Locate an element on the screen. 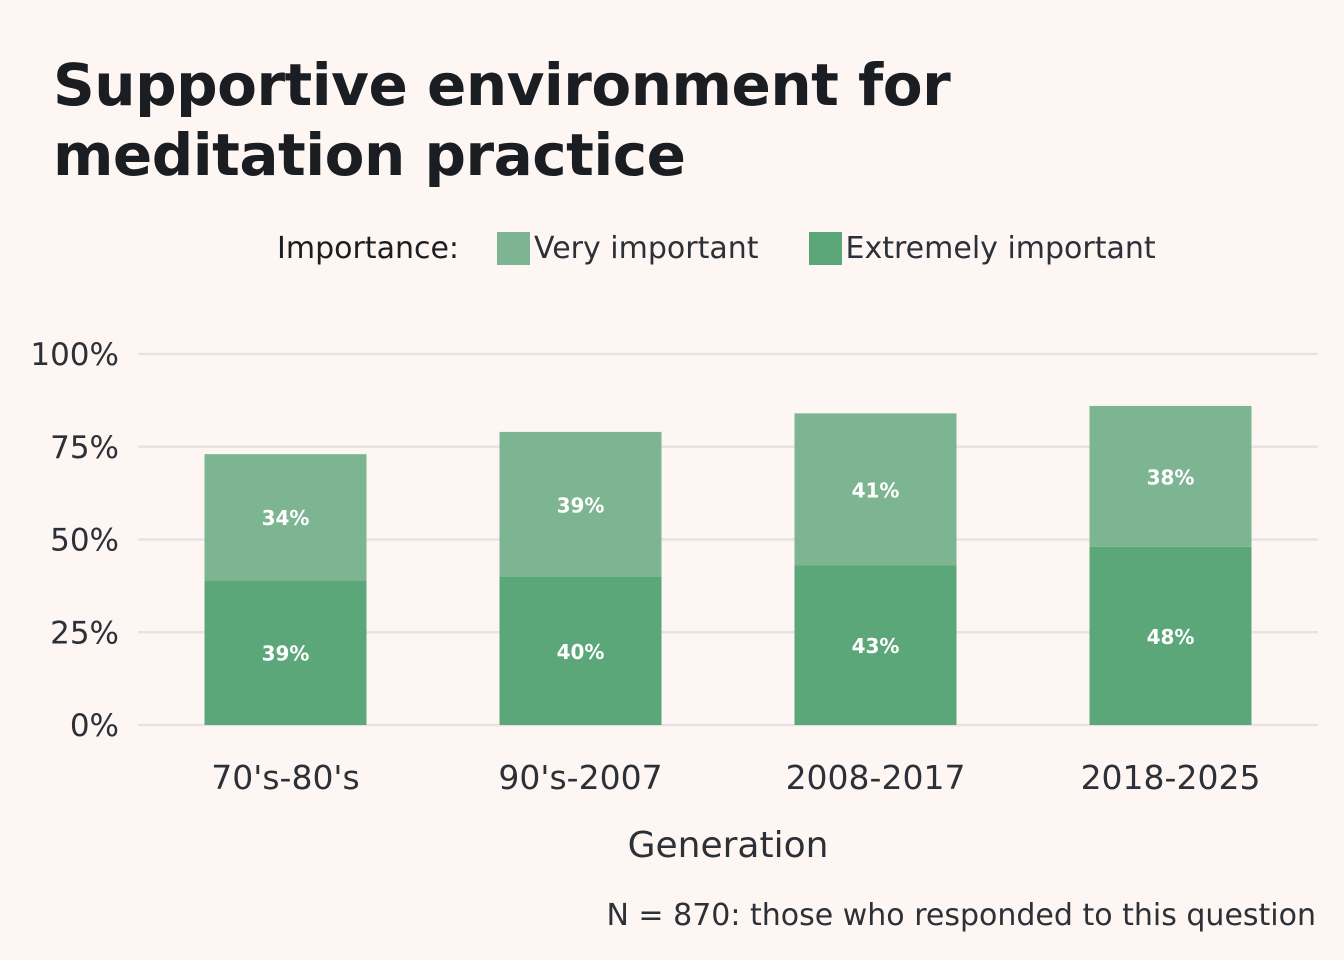  x-axis-title: Generation is located at coordinates (728, 845).